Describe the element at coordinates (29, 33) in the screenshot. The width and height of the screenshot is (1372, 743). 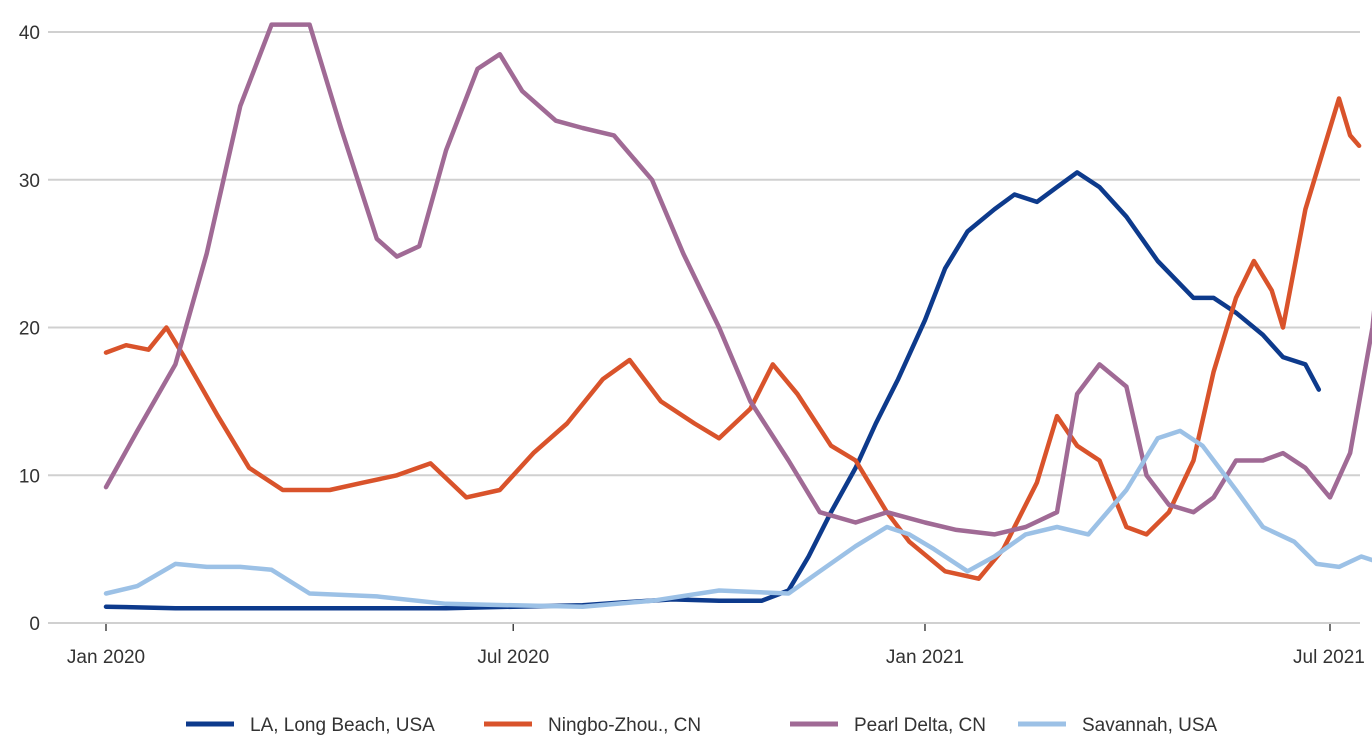
I see `y-tick-label: 40` at that location.